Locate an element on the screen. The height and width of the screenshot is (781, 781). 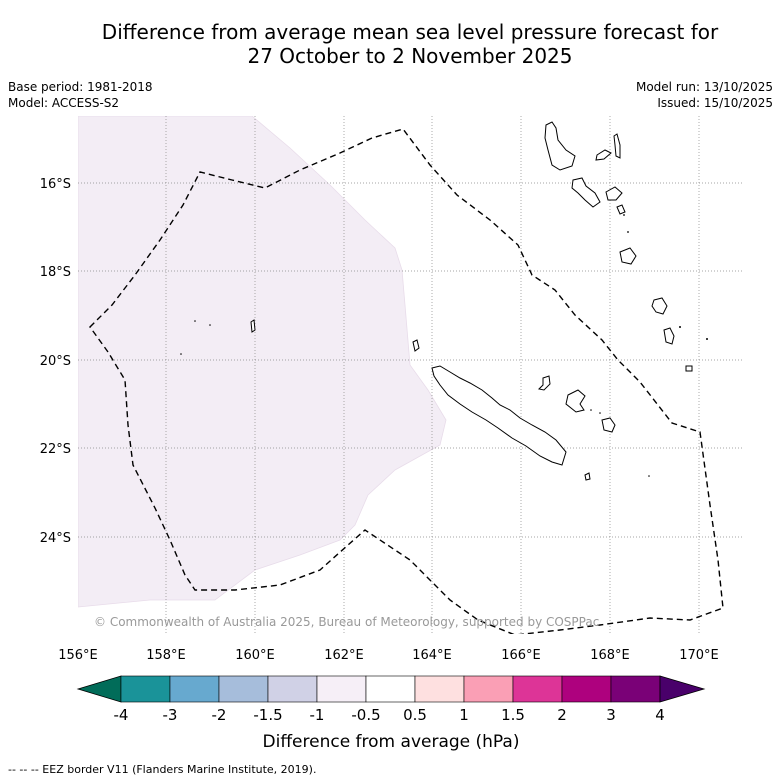
colorbar-under-arrow is located at coordinates (99, 689).